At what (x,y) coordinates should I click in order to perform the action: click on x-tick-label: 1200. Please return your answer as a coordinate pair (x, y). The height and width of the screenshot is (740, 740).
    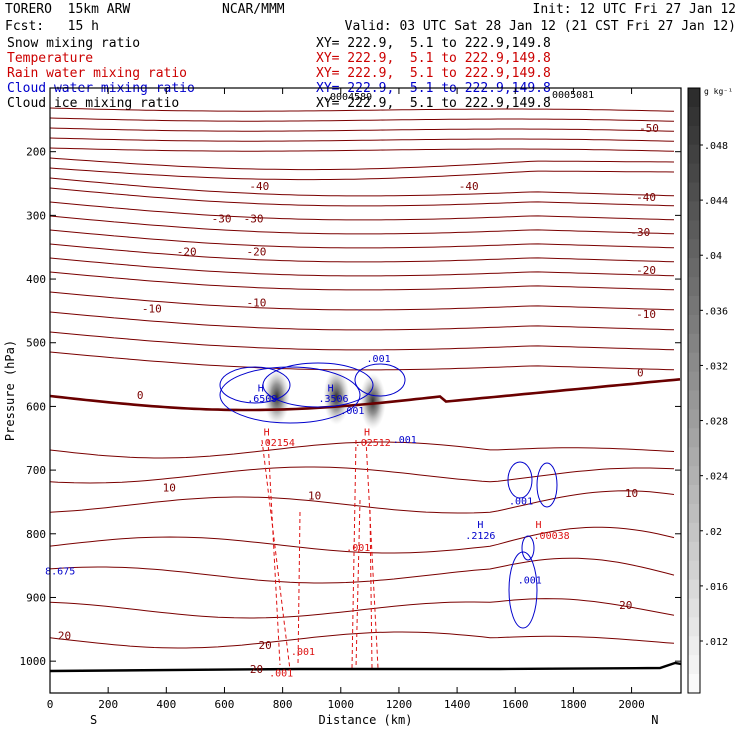
    Looking at the image, I should click on (399, 704).